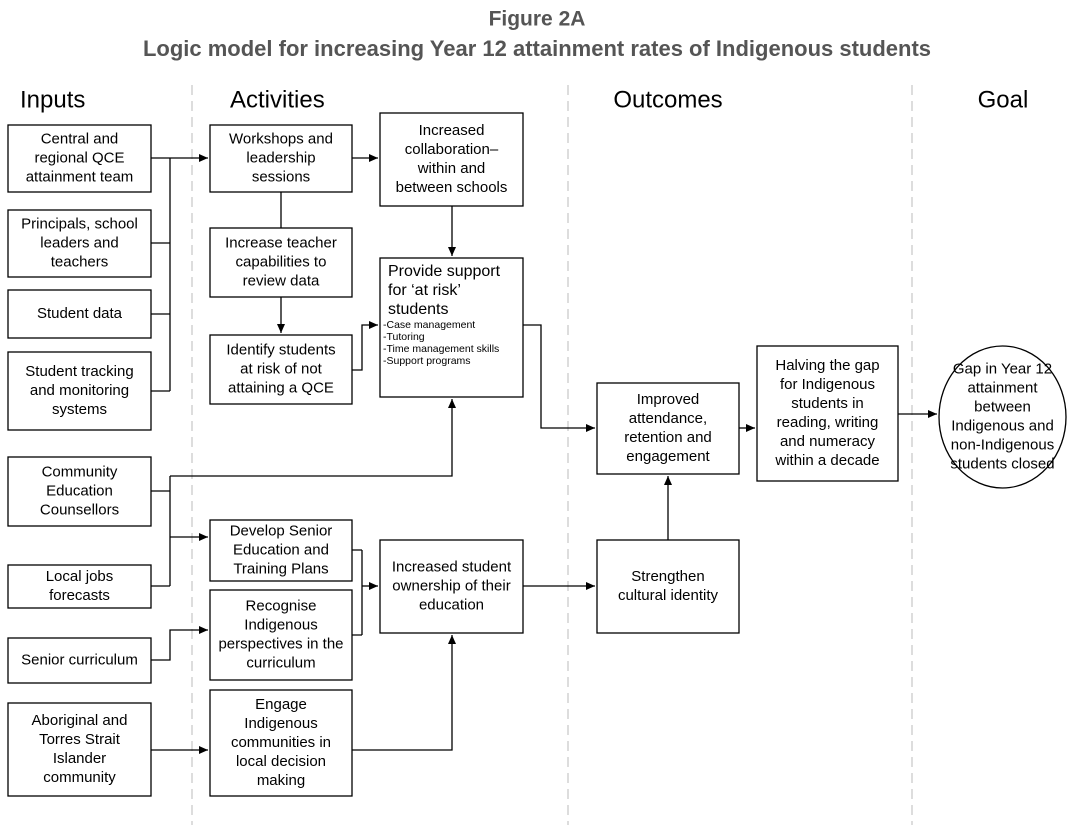  What do you see at coordinates (281, 138) in the screenshot?
I see `node-label: Workshops and` at bounding box center [281, 138].